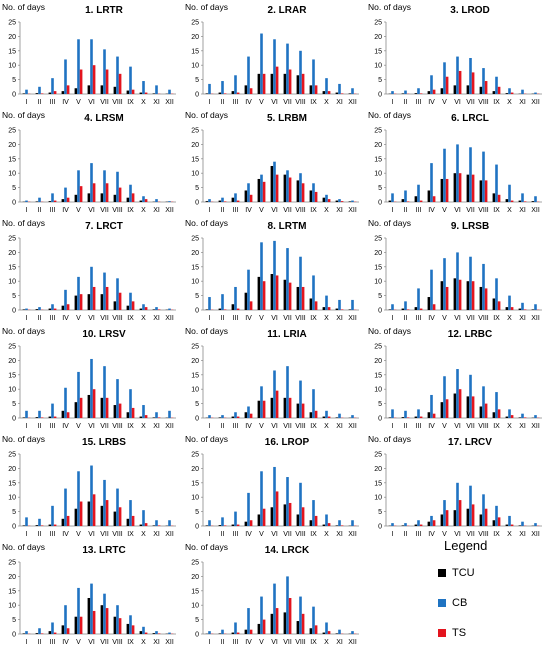  What do you see at coordinates (488, 602) in the screenshot?
I see `legend-item-cb: CB` at bounding box center [488, 602].